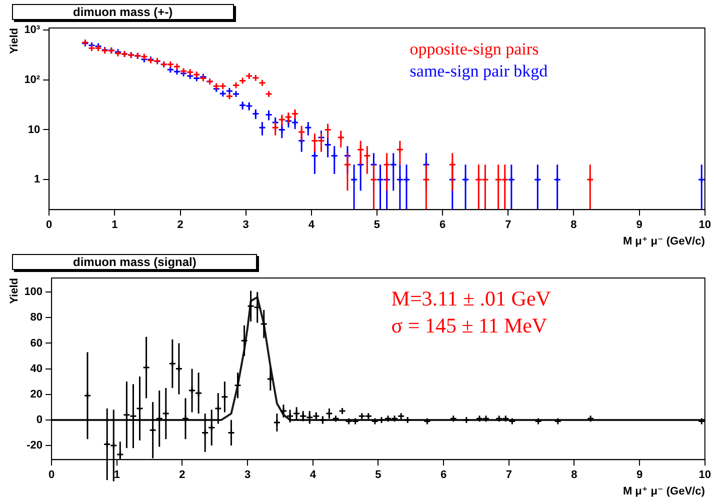  I want to click on chart-title: dimuon mass (signal), so click(135, 262).